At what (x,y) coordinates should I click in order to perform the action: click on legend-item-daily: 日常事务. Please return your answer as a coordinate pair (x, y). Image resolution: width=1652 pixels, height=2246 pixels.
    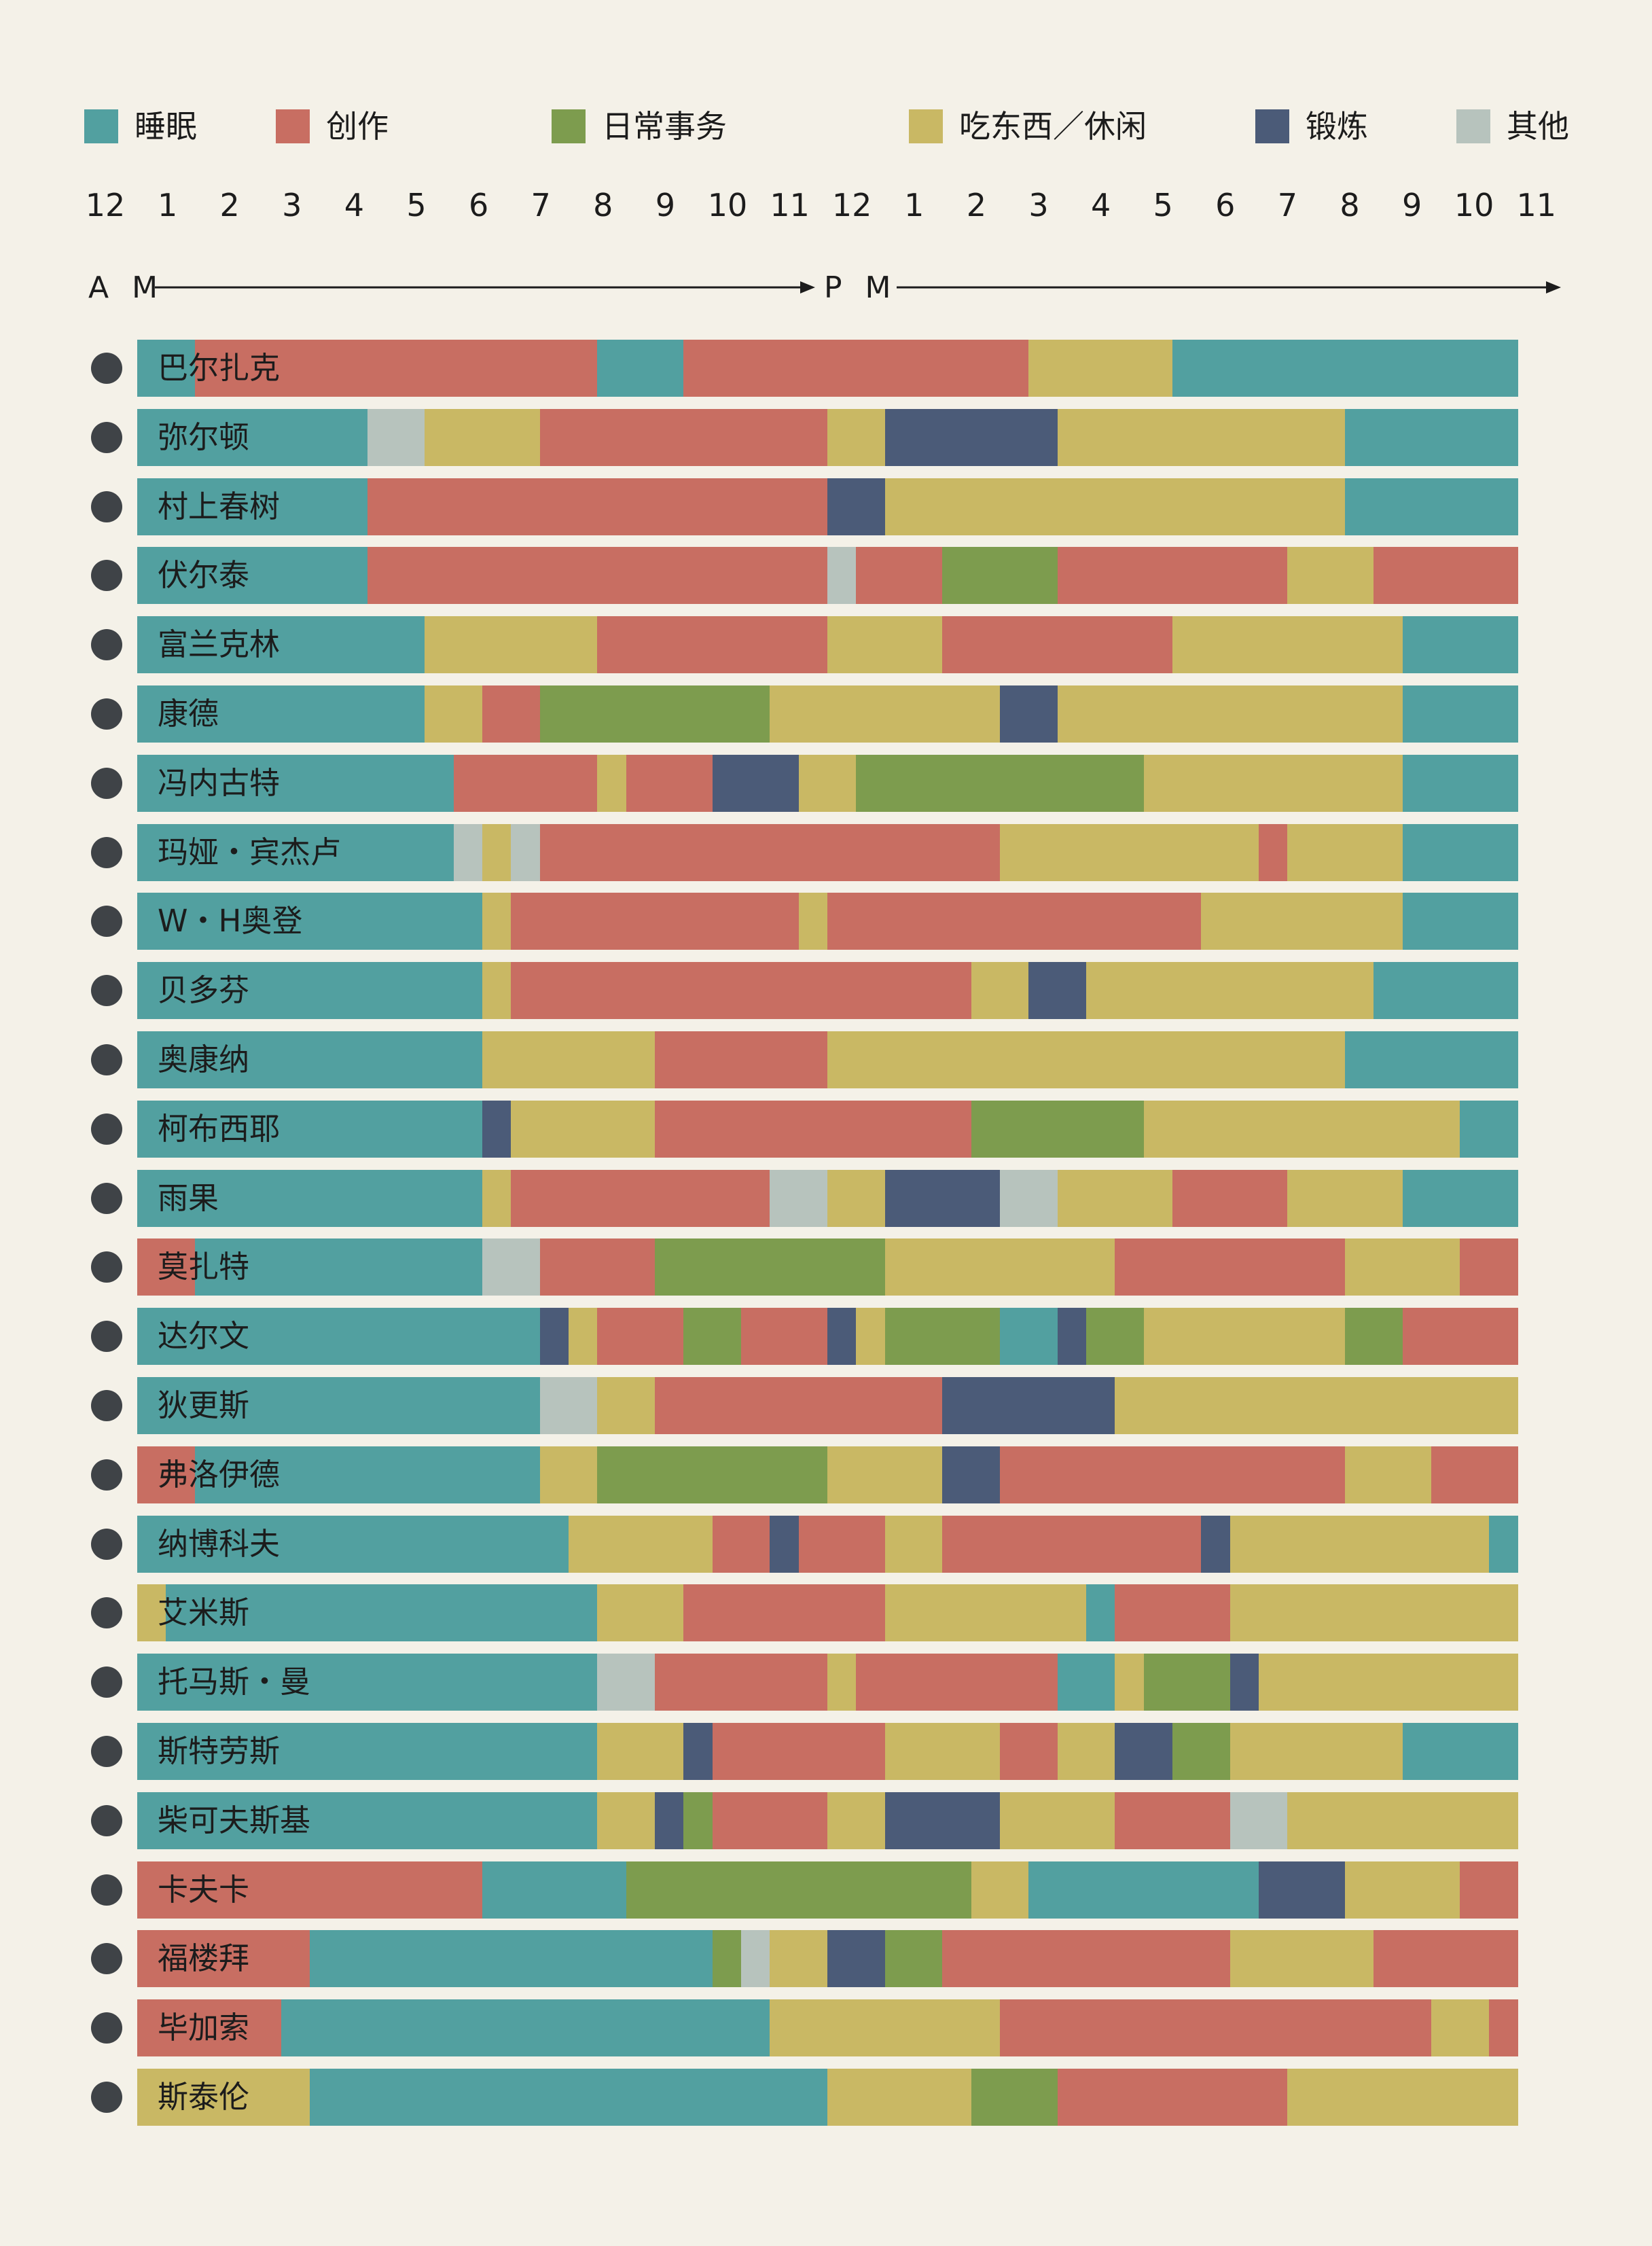
    Looking at the image, I should click on (639, 126).